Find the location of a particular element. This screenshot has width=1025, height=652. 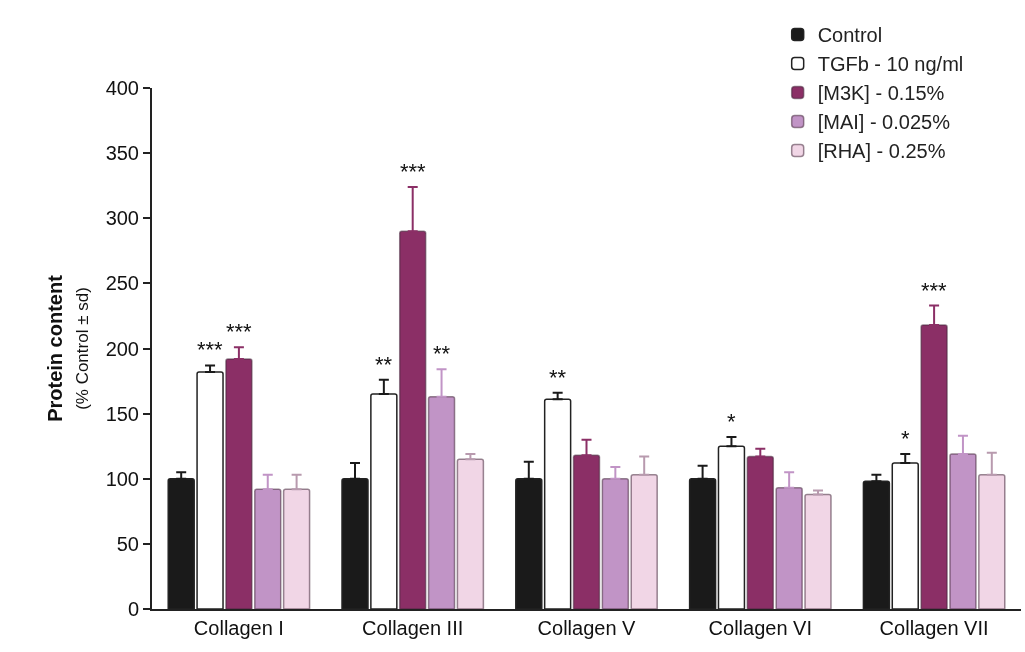

legend-label: [RHA] - 0.25% is located at coordinates (881, 151).